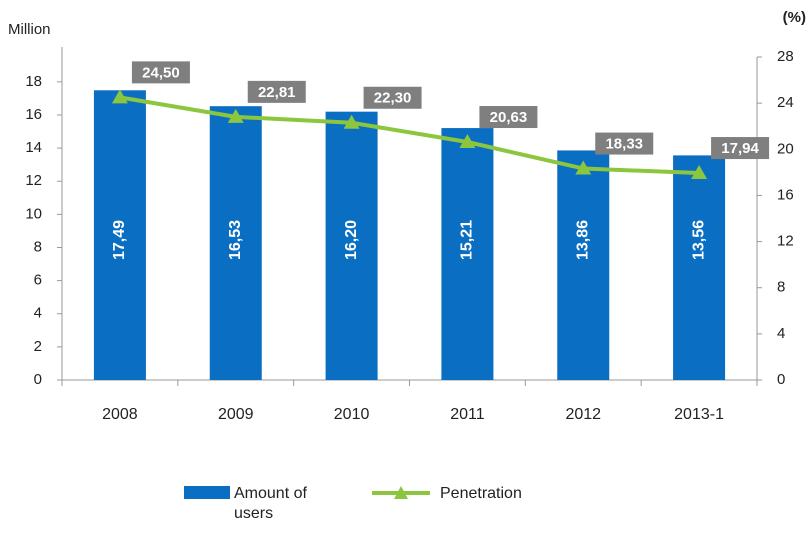  Describe the element at coordinates (794, 17) in the screenshot. I see `y2-axis-label: (%)` at that location.